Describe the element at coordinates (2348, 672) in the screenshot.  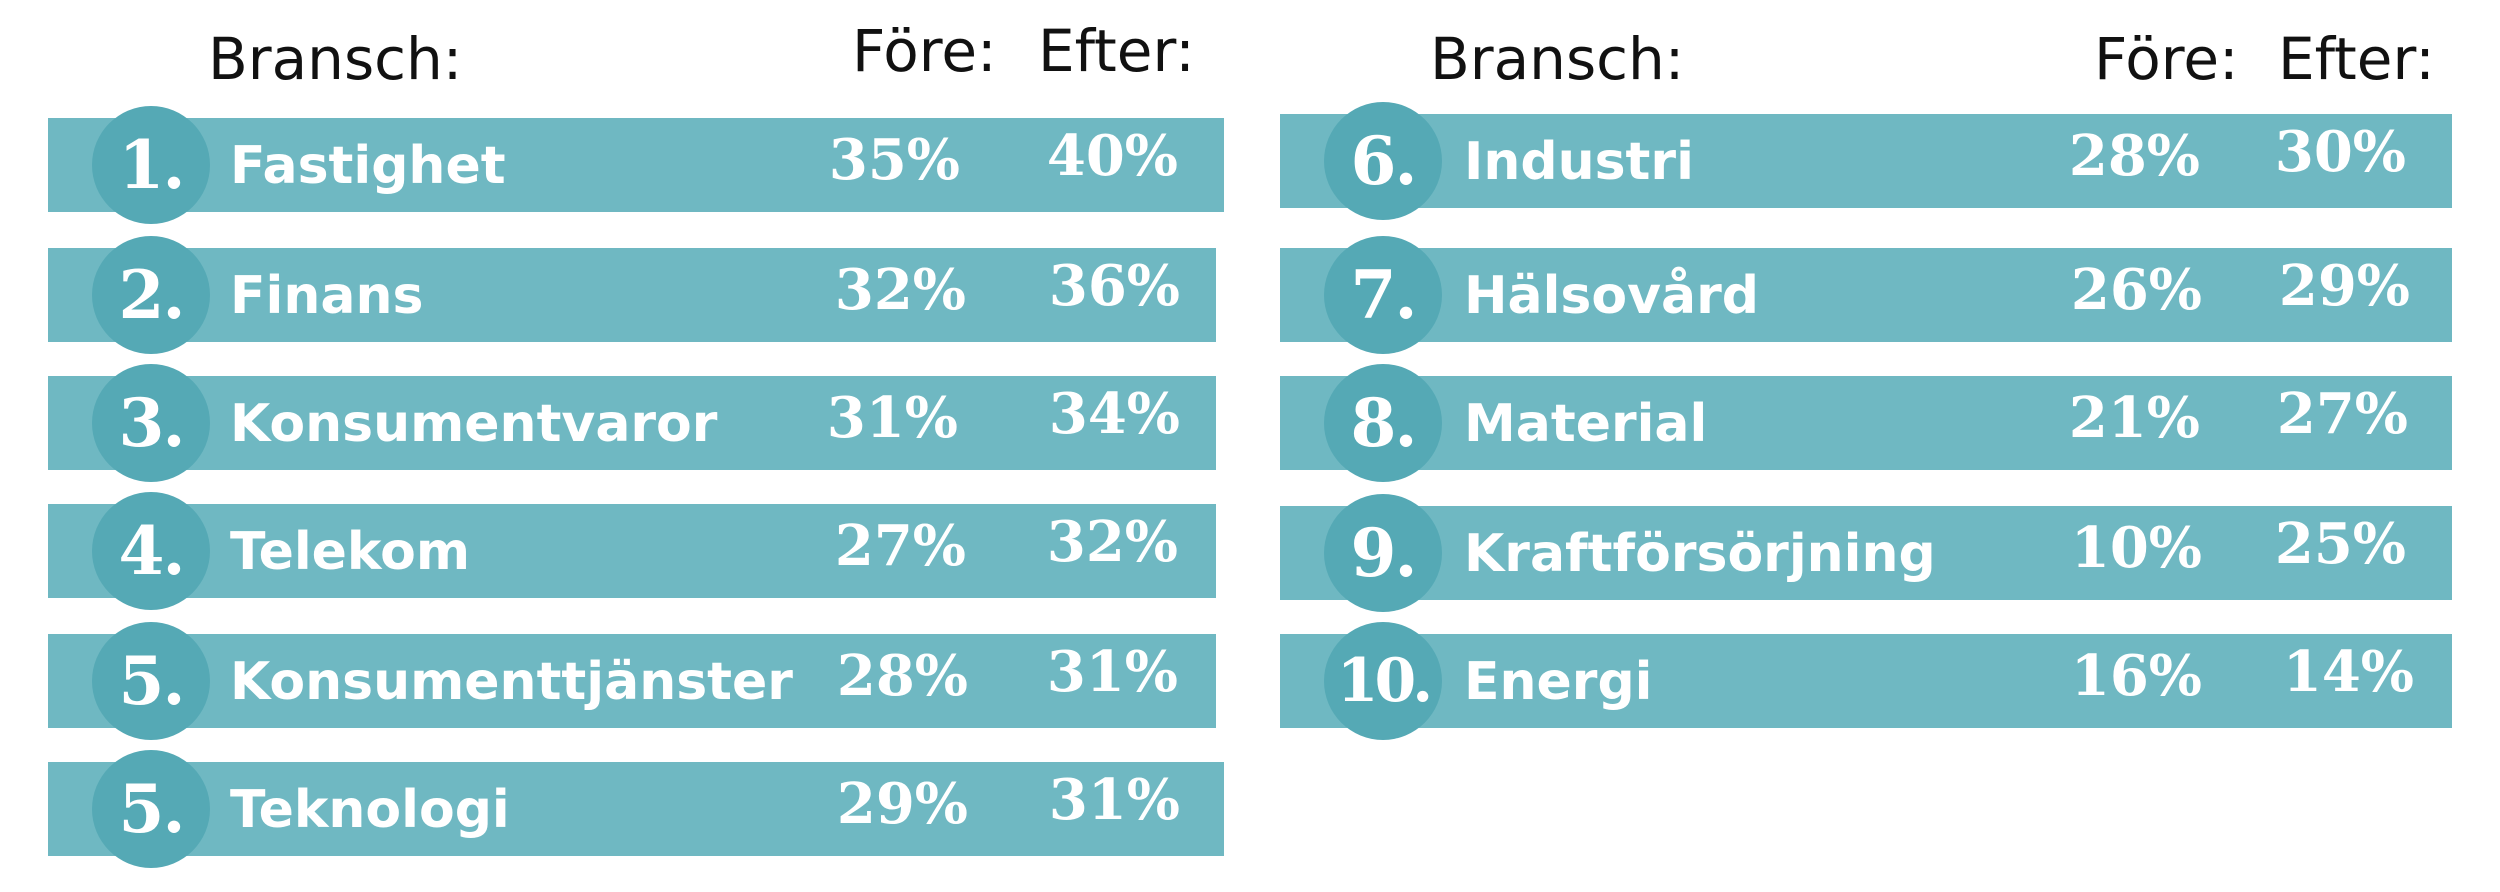
I see `after-value: 14%` at that location.